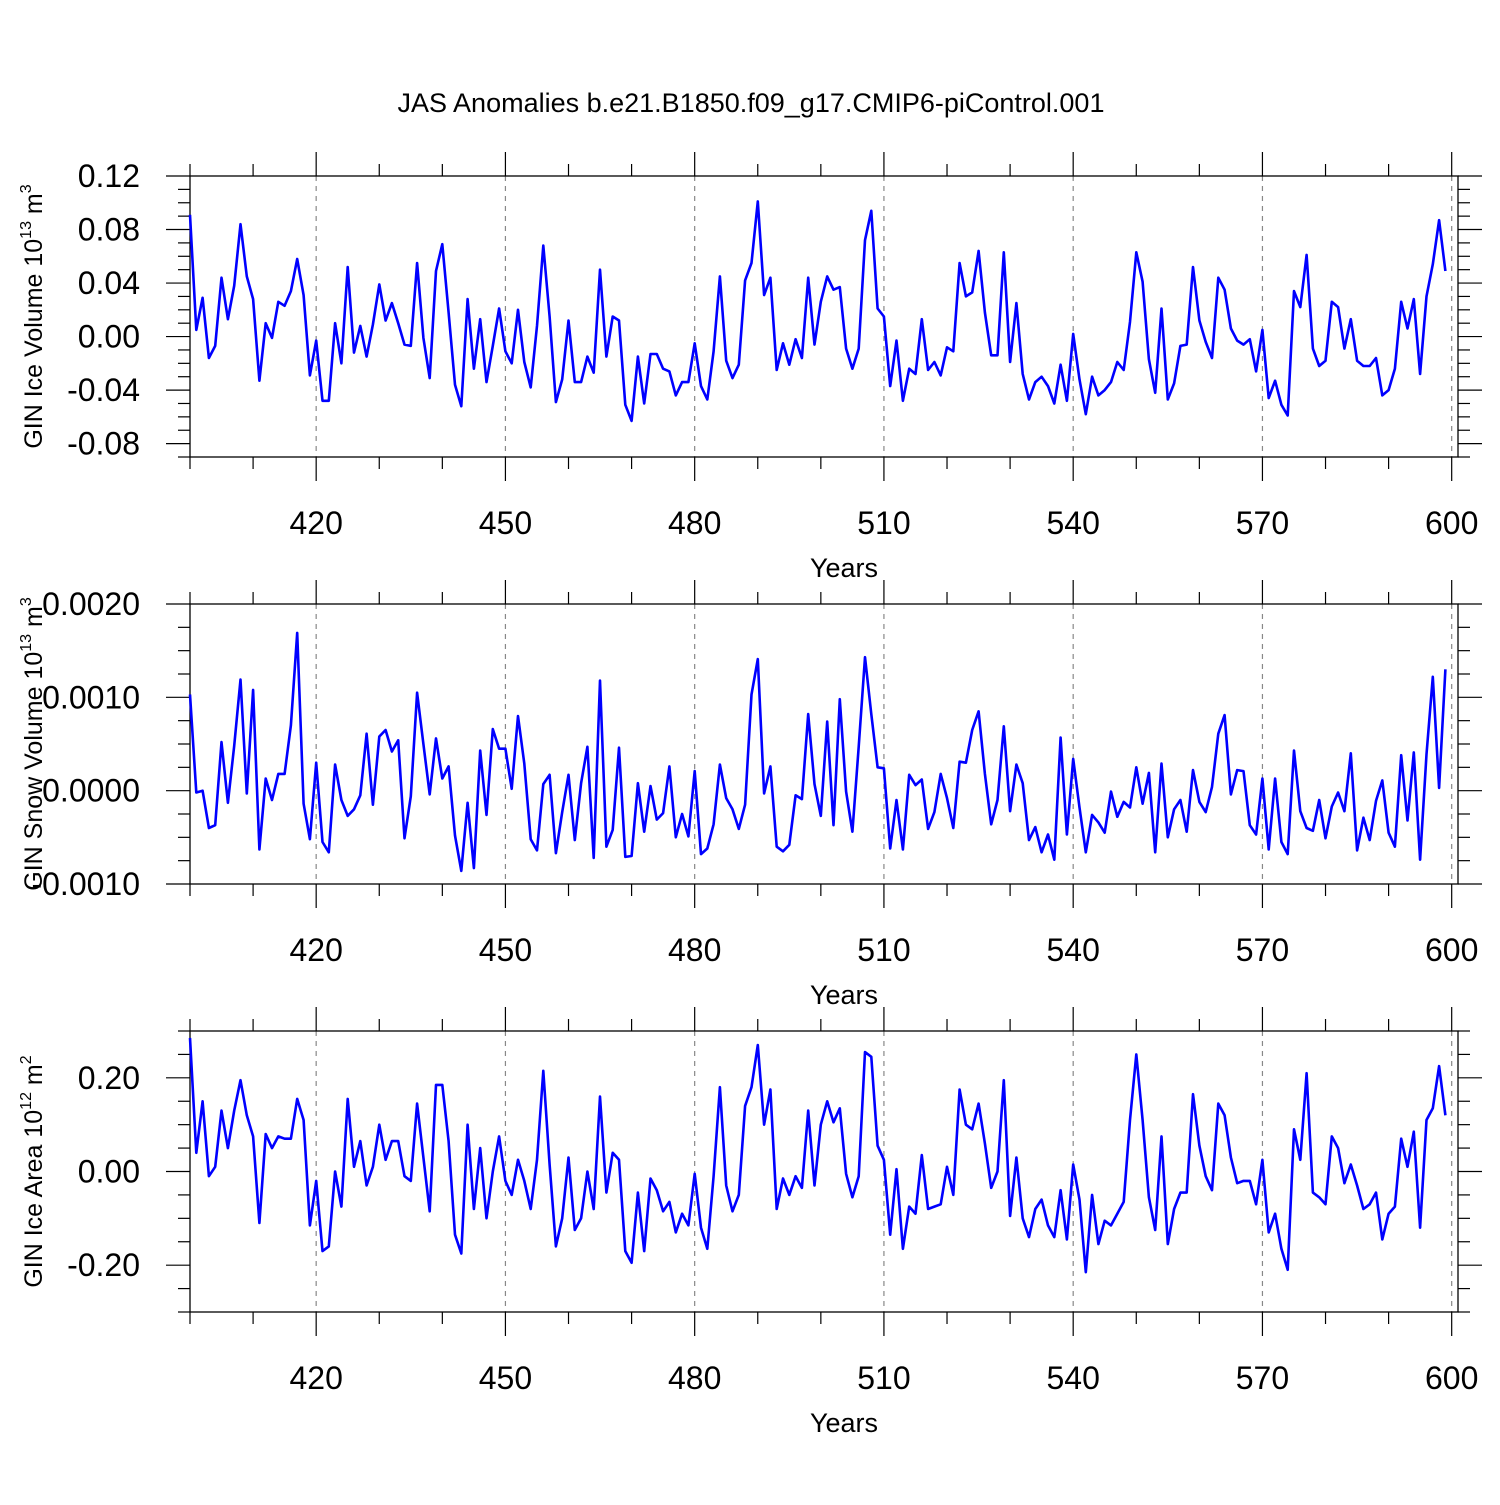 This screenshot has width=1500, height=1505. I want to click on y-axis-label: GIN Snow Volume 1013 m3, so click(33, 744).